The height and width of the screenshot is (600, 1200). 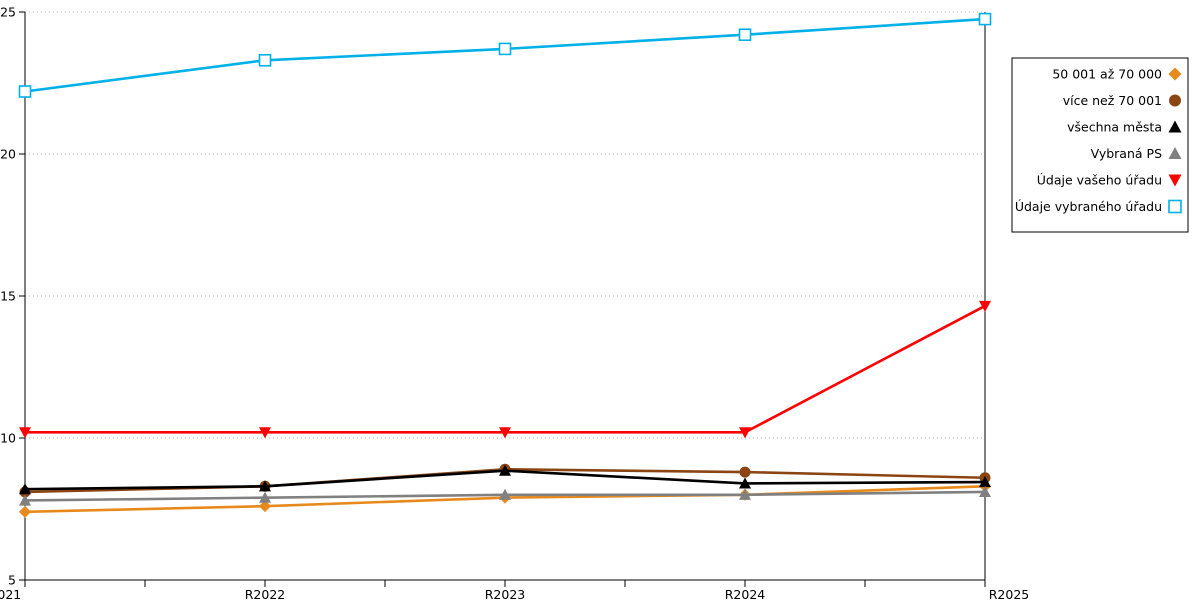 I want to click on y-tick-label: 5, so click(x=12, y=580).